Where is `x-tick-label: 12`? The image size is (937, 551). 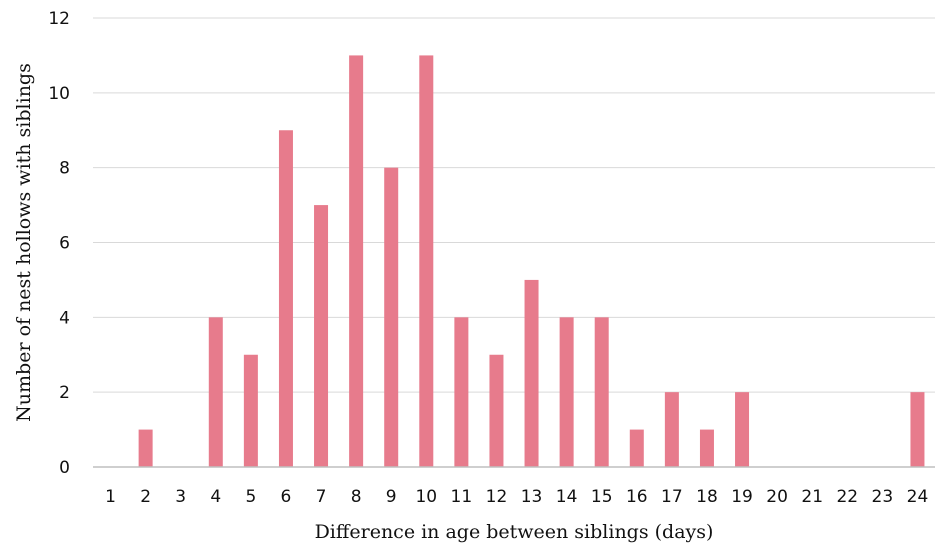
x-tick-label: 12 is located at coordinates (497, 497).